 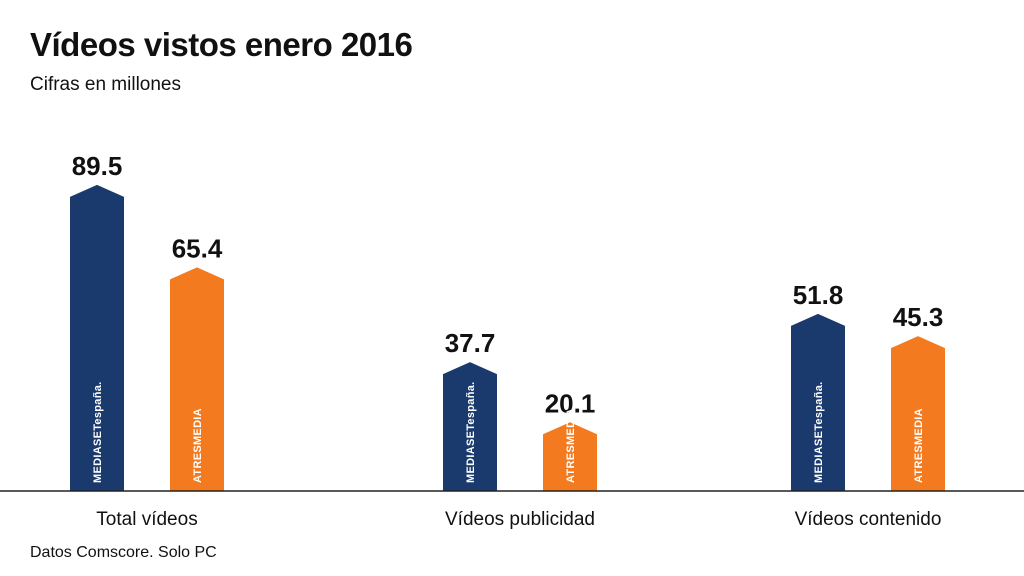 I want to click on source-note: Datos Comscore. Solo PC, so click(x=123, y=552).